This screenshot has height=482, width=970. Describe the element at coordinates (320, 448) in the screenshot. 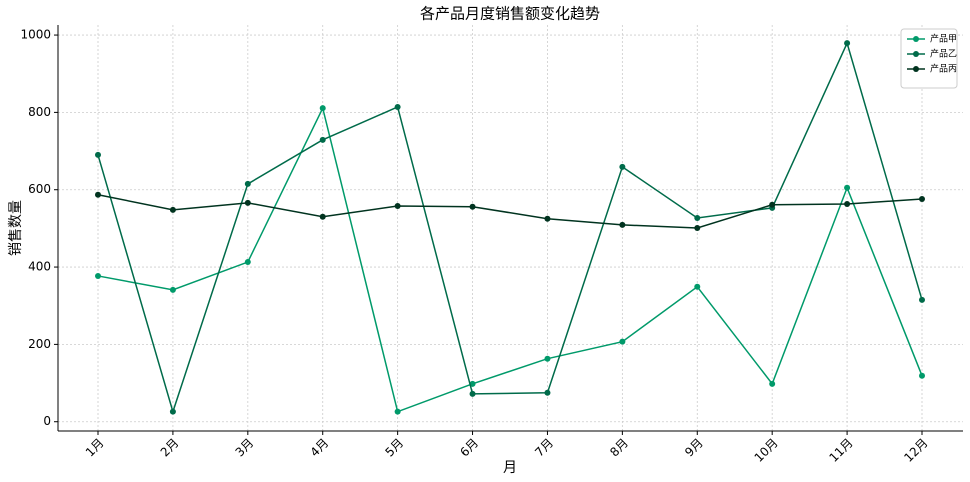

I see `x-tick-label: 4月` at that location.